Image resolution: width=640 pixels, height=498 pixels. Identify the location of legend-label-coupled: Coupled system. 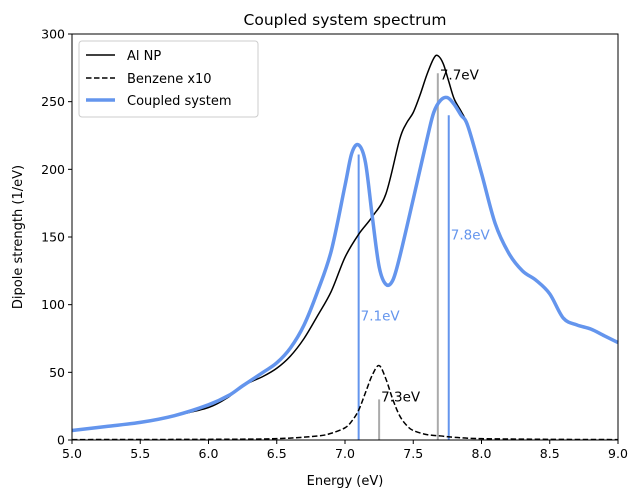
(179, 101).